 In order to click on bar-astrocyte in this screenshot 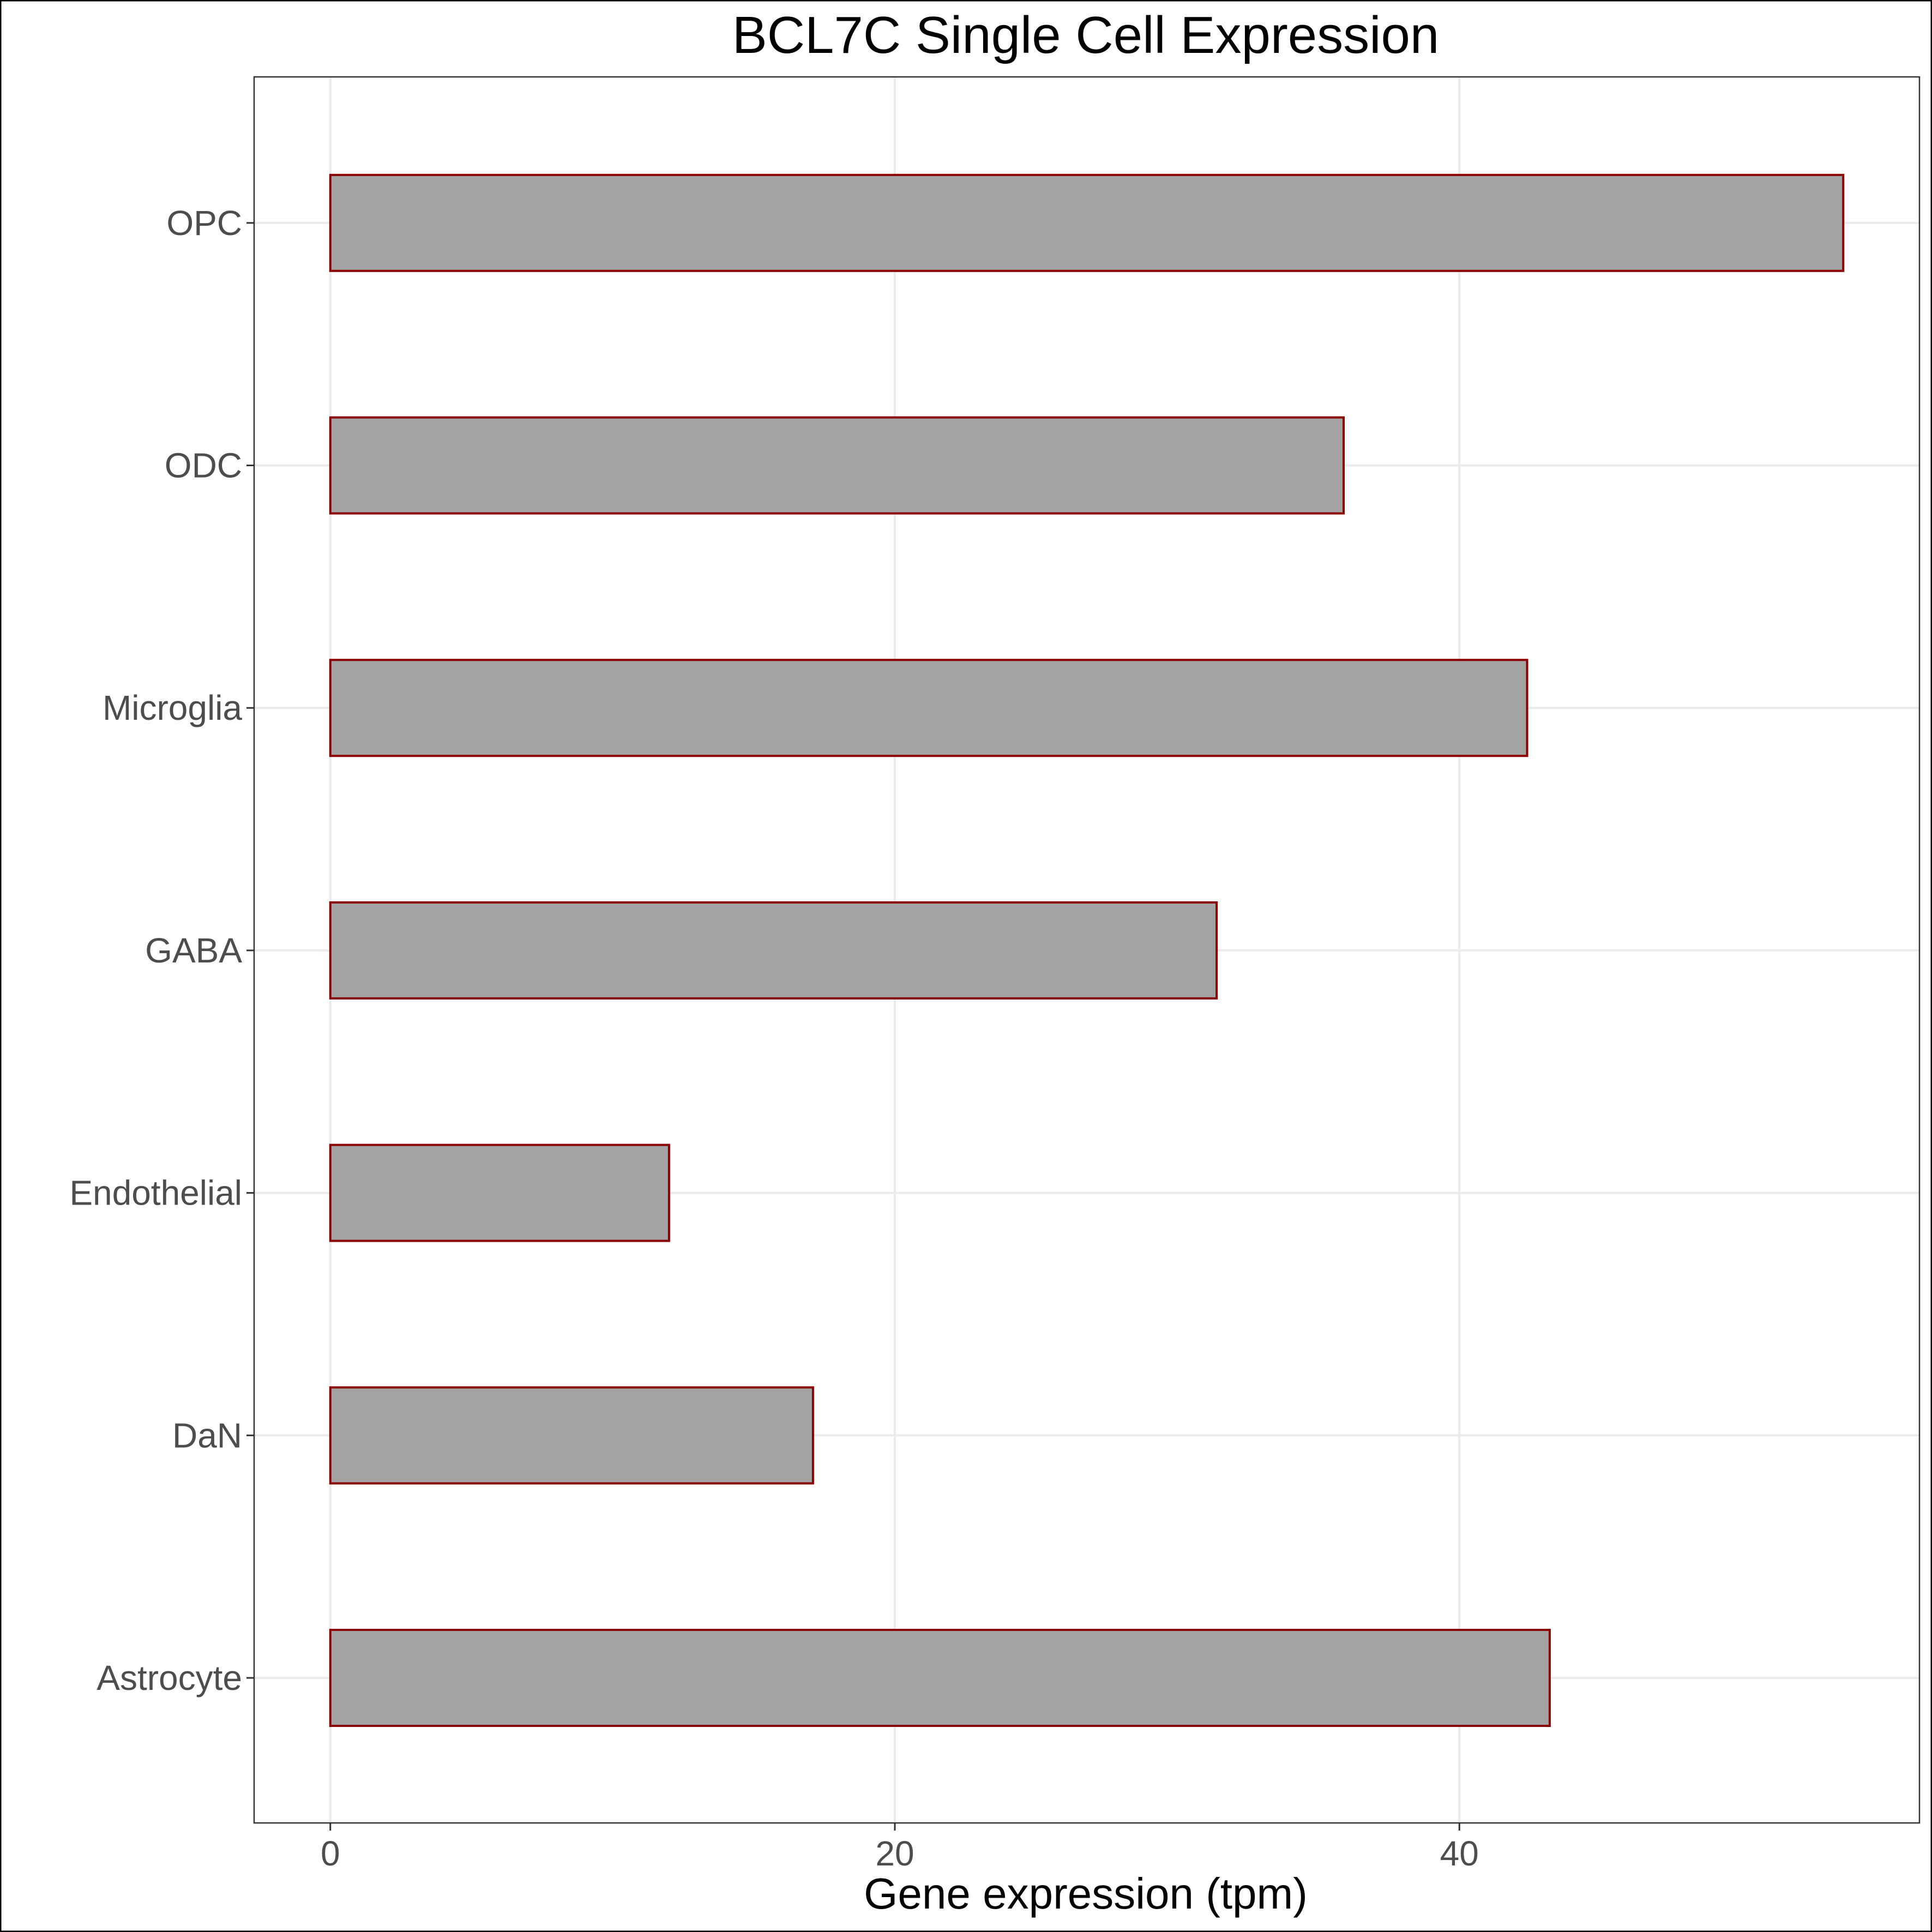, I will do `click(940, 1678)`.